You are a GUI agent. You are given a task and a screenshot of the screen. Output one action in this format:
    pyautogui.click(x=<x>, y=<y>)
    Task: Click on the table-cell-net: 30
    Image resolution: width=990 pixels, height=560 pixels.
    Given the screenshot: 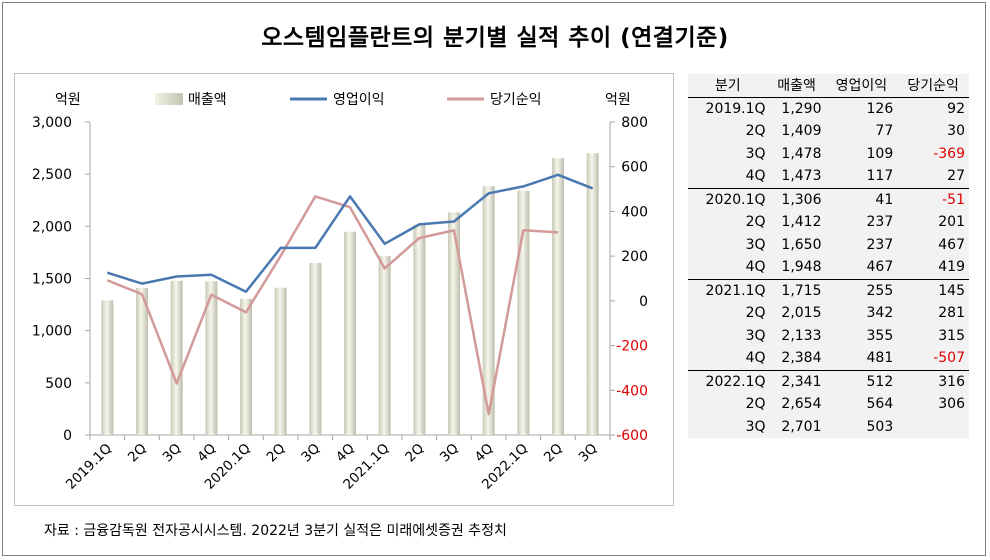 What is the action you would take?
    pyautogui.click(x=956, y=131)
    